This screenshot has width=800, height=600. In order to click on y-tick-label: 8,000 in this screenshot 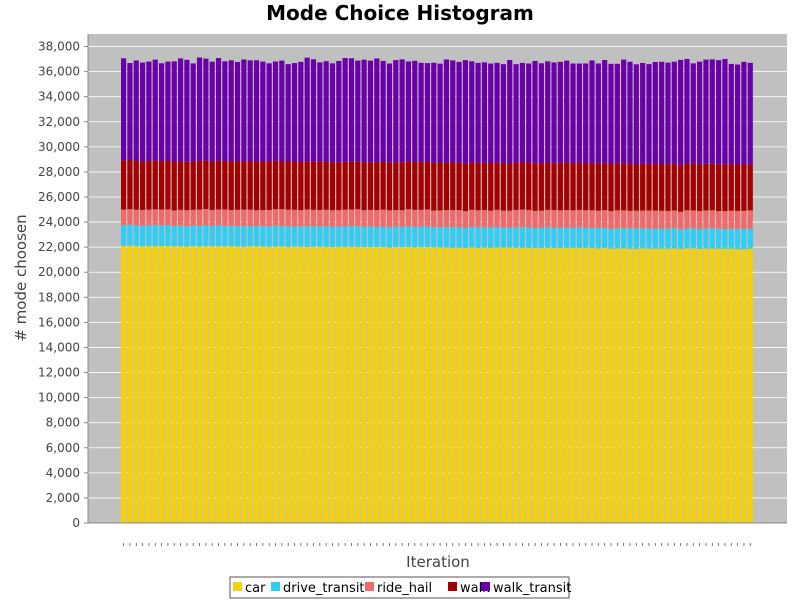, I will do `click(63, 423)`.